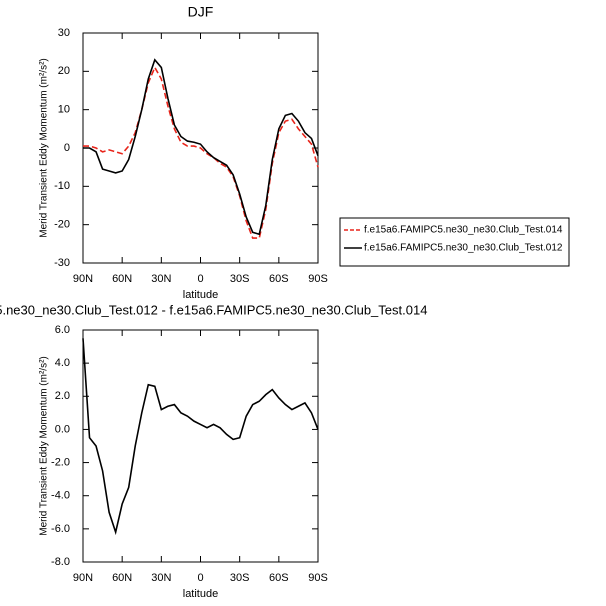 This screenshot has height=606, width=606. I want to click on y-tick-label: -30, so click(62, 263).